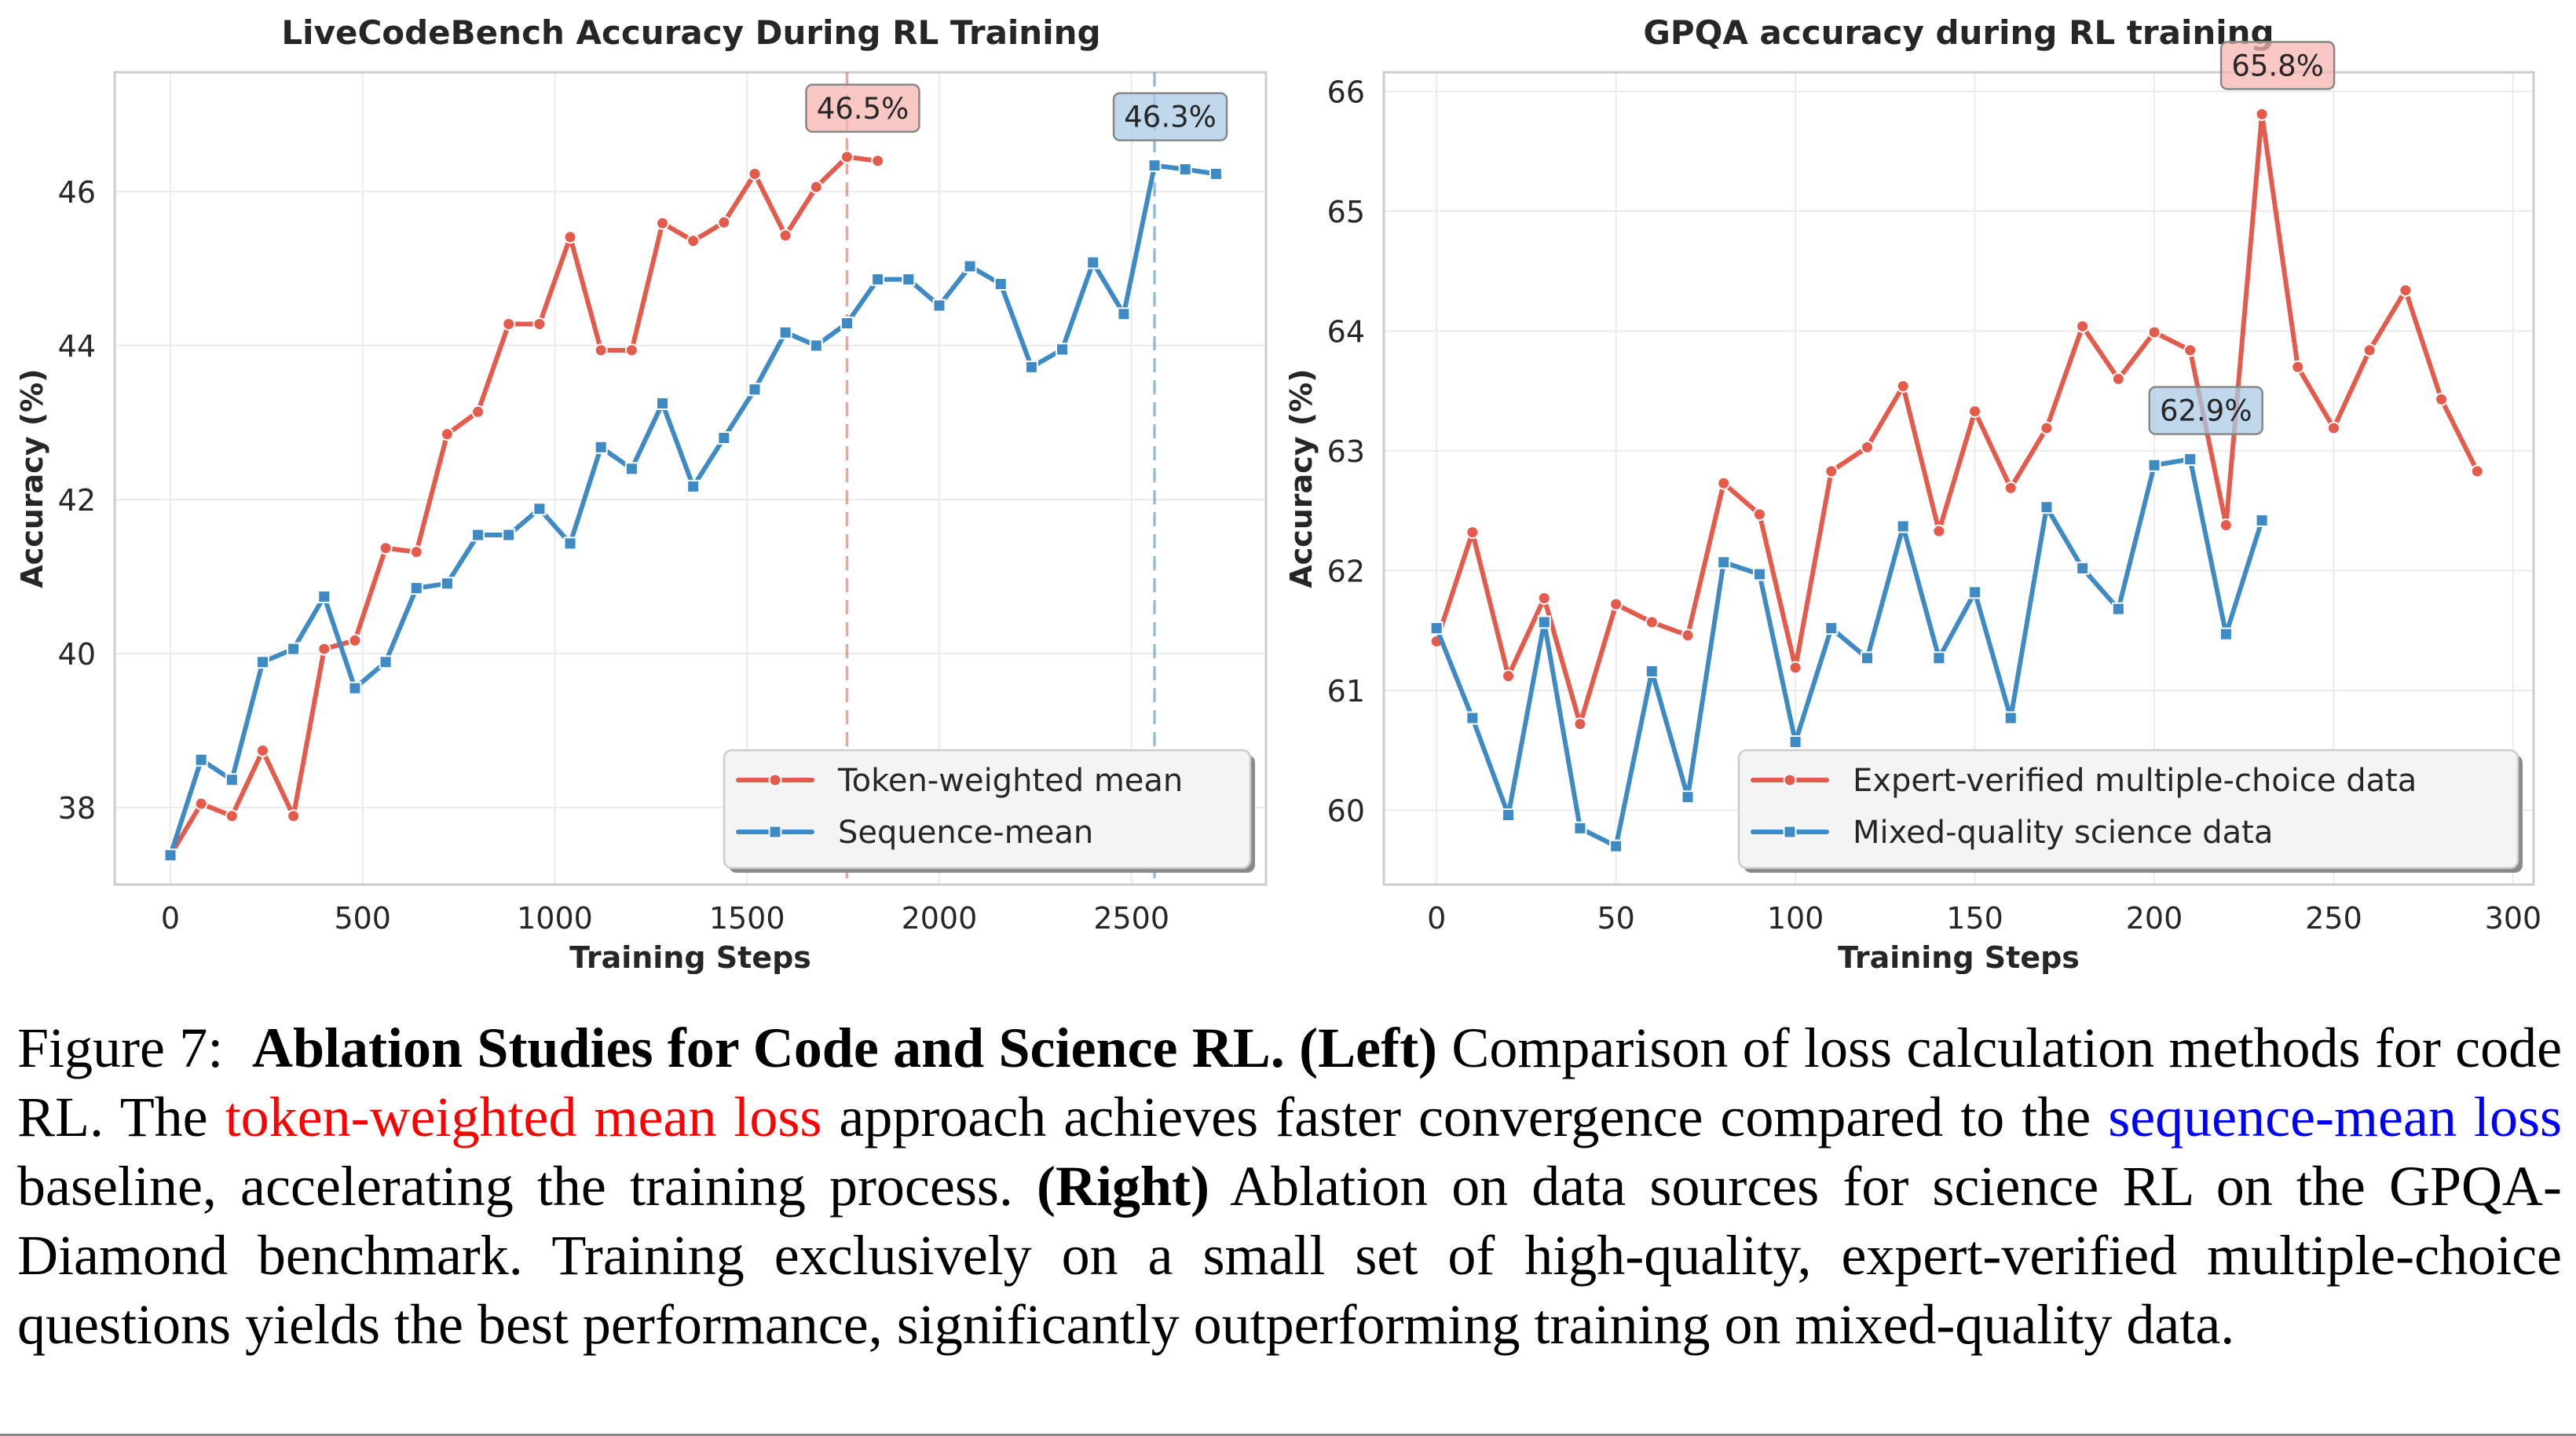 The width and height of the screenshot is (2576, 1436). Describe the element at coordinates (965, 833) in the screenshot. I see `legend-label: Sequence-mean` at that location.